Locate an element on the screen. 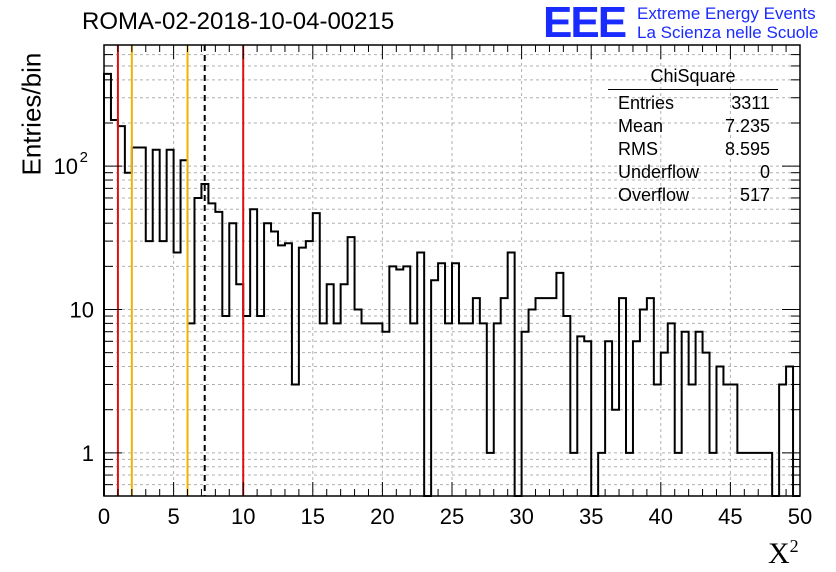 The image size is (836, 572). x-tick-label: 25 is located at coordinates (452, 516).